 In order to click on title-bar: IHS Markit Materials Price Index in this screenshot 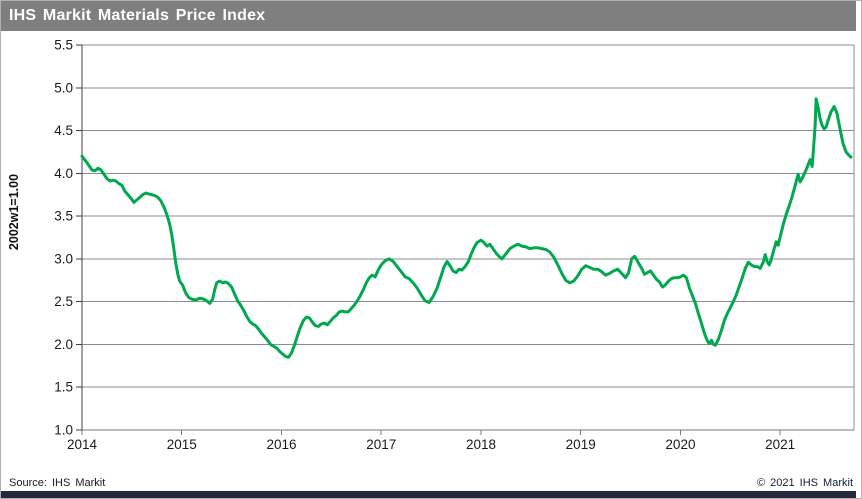, I will do `click(428, 16)`.